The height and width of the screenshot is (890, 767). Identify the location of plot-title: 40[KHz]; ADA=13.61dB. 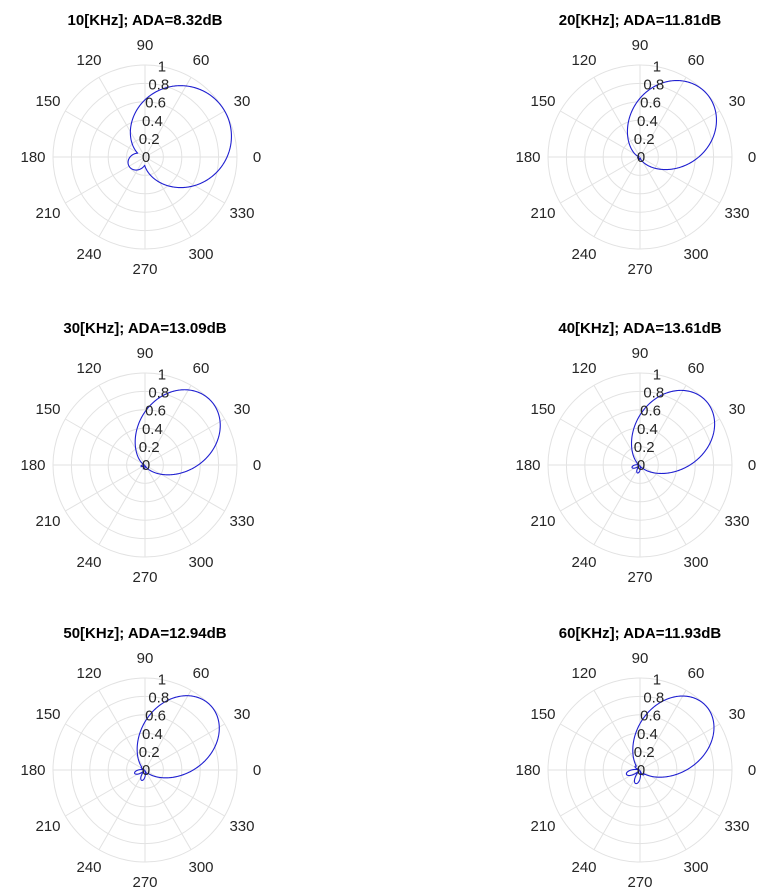
(639, 328).